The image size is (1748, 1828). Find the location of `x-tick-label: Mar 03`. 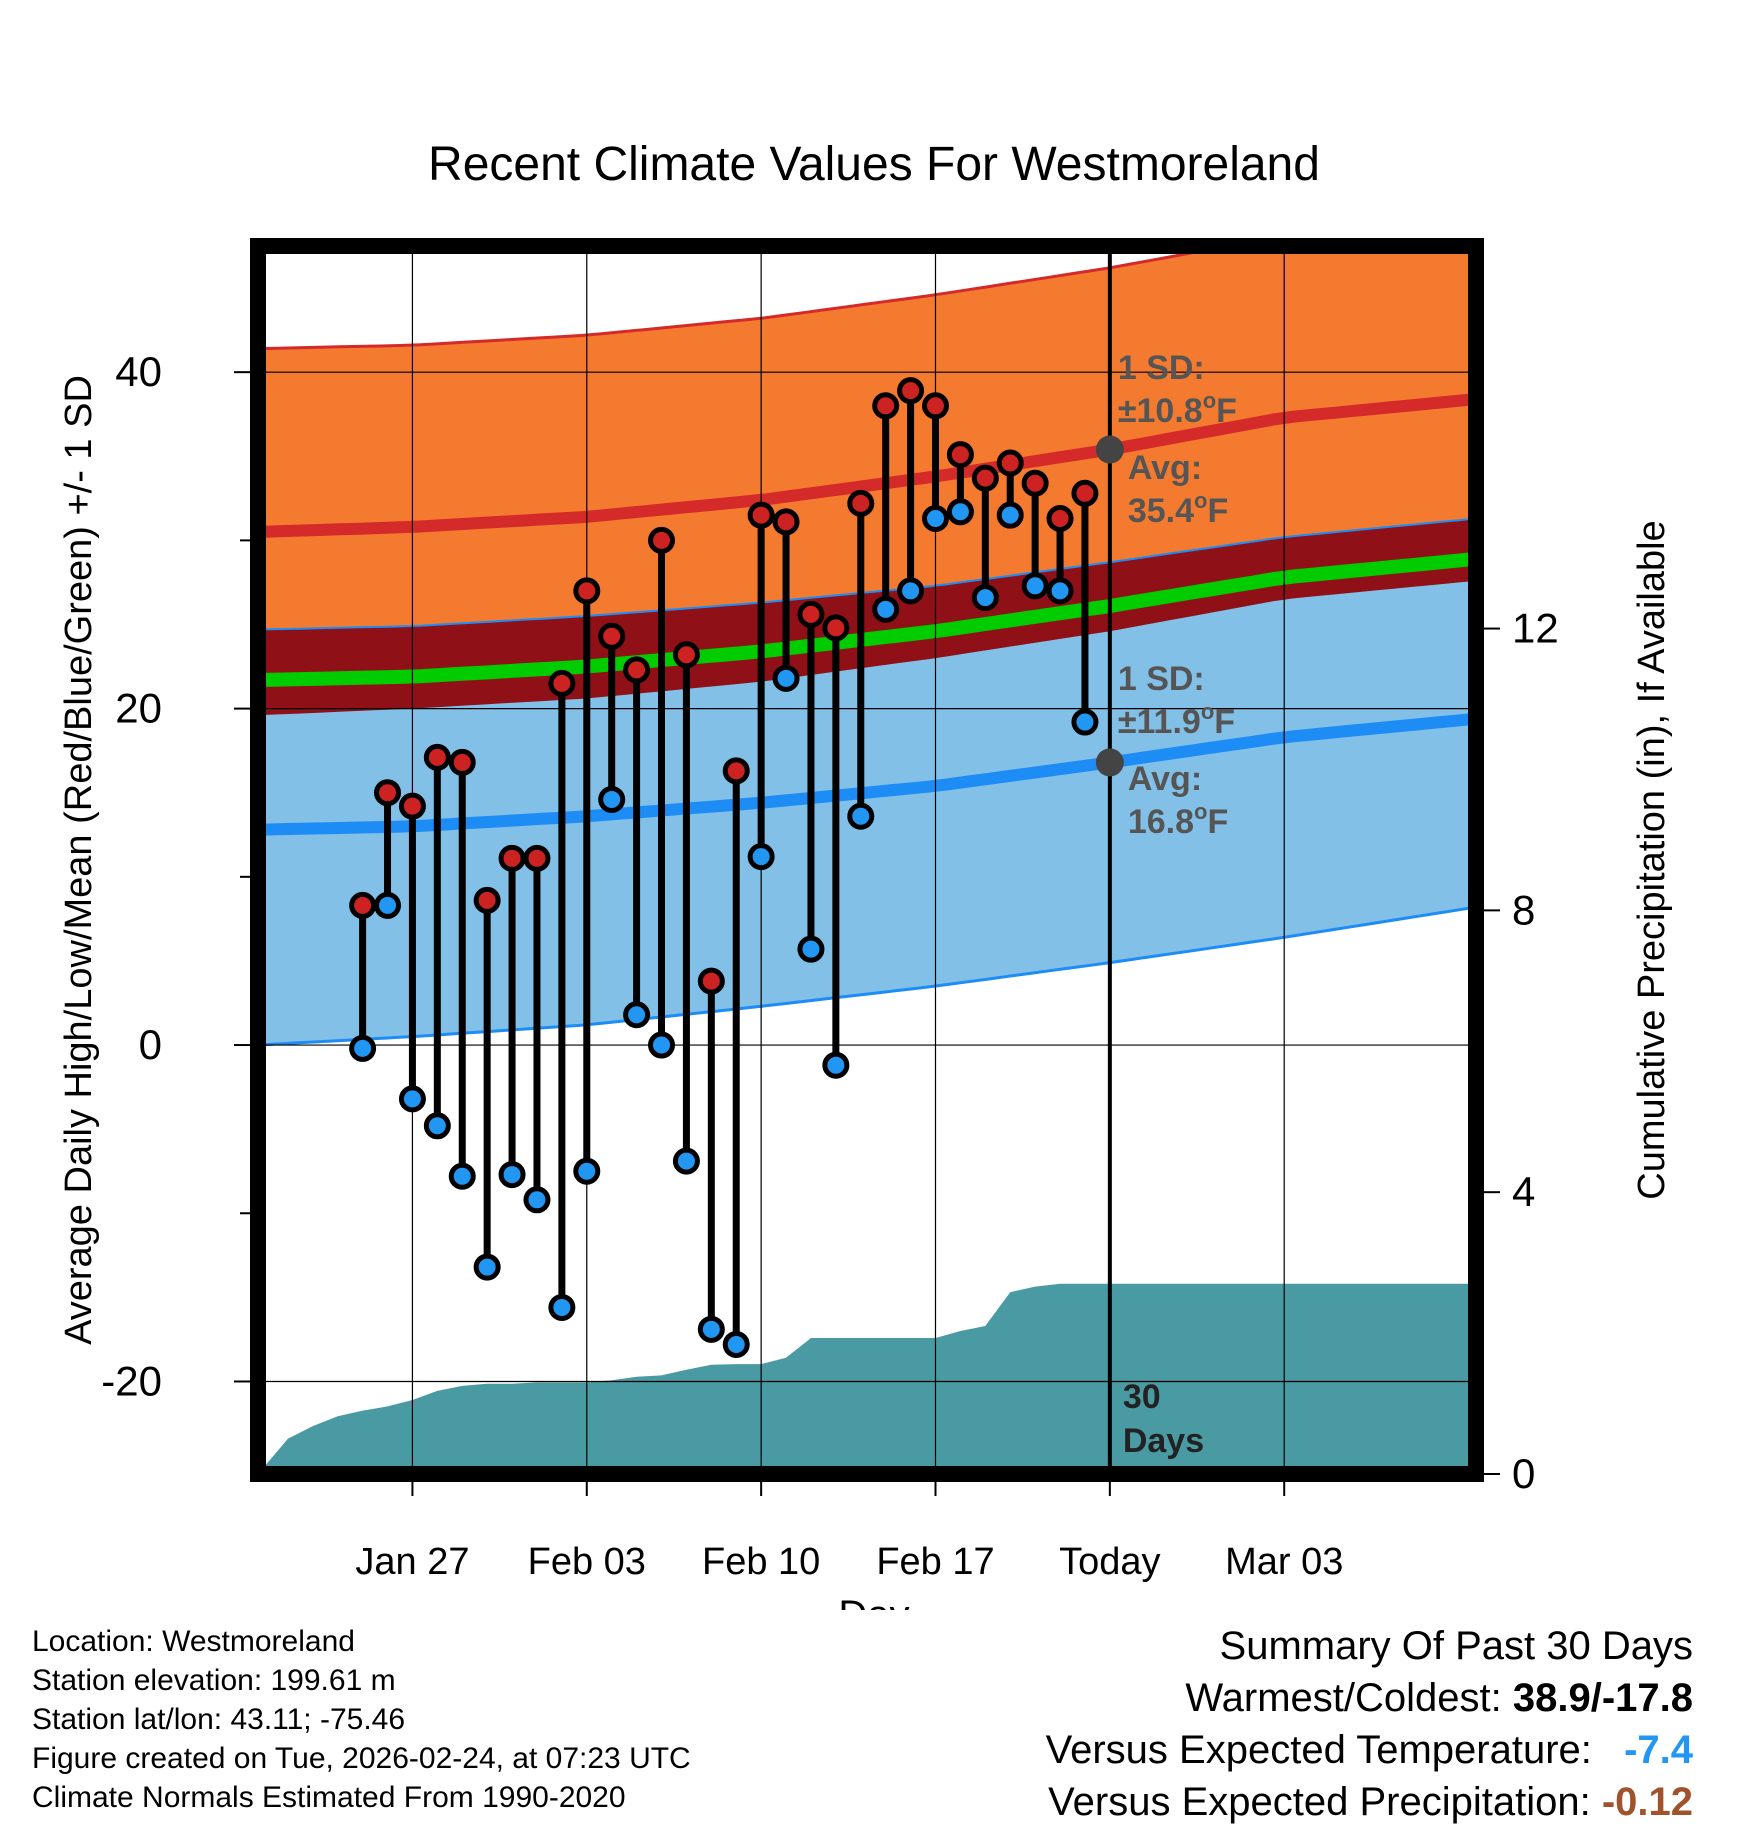

x-tick-label: Mar 03 is located at coordinates (1284, 1562).